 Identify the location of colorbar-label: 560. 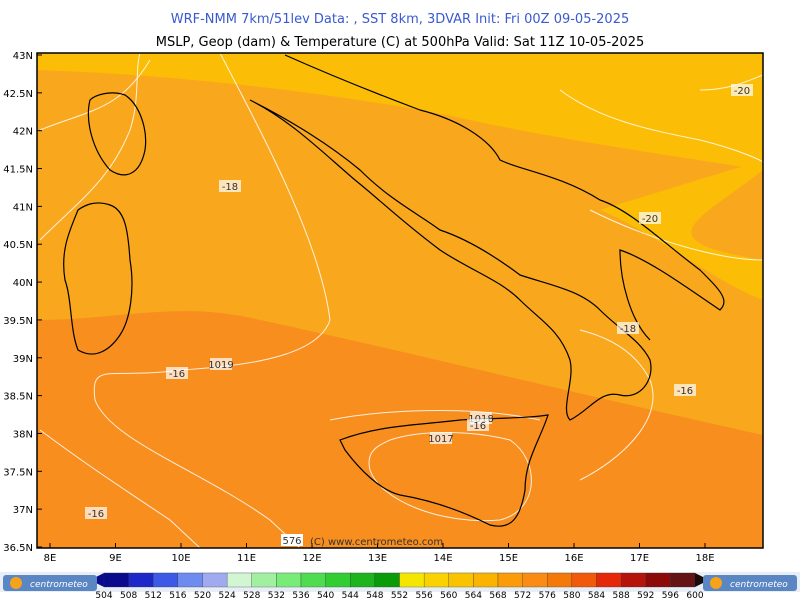
(448, 595).